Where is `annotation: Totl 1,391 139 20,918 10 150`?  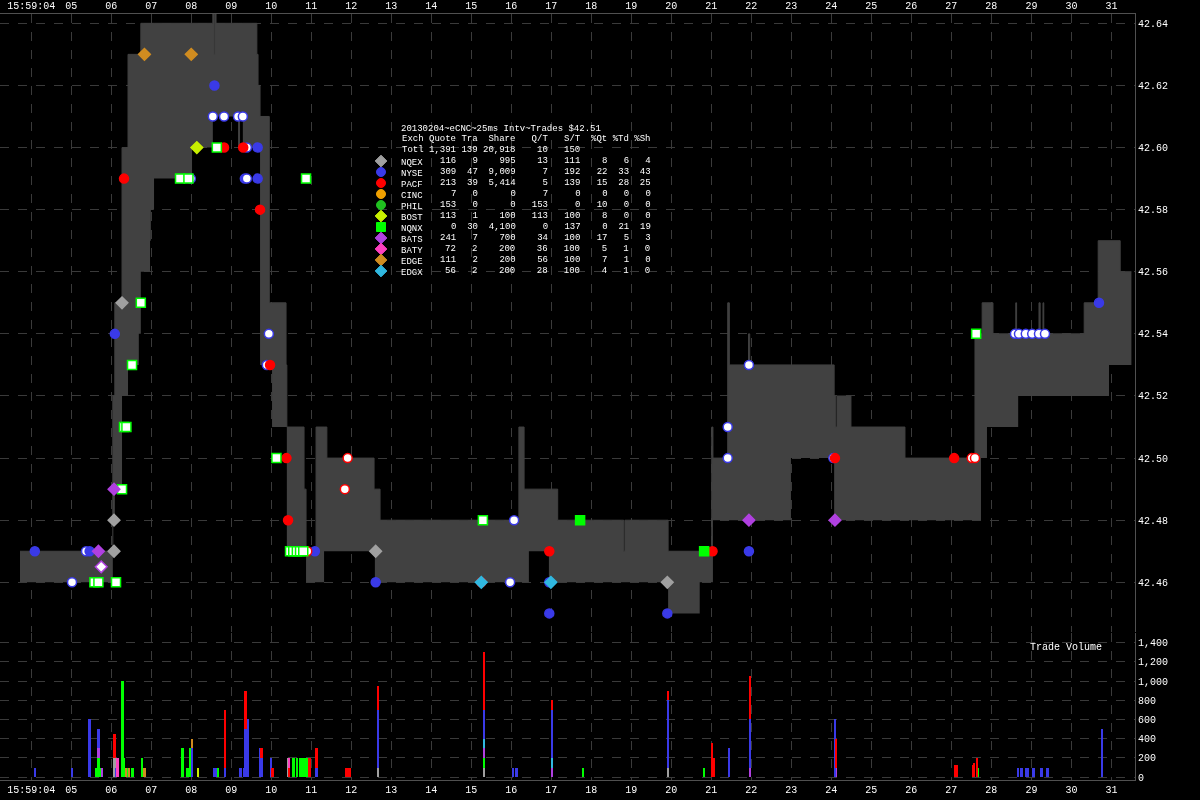 annotation: Totl 1,391 139 20,918 10 150 is located at coordinates (491, 150).